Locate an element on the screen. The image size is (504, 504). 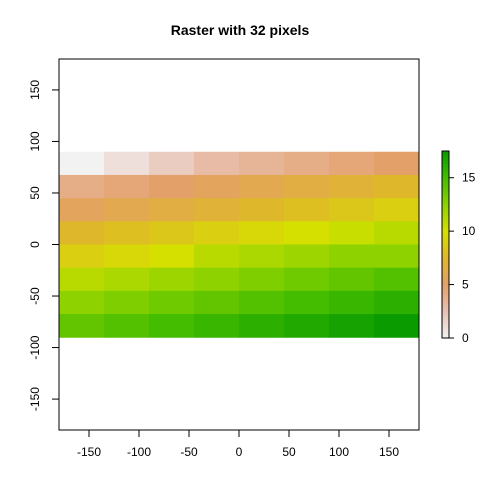
y-tick-label: -50 is located at coordinates (35, 296).